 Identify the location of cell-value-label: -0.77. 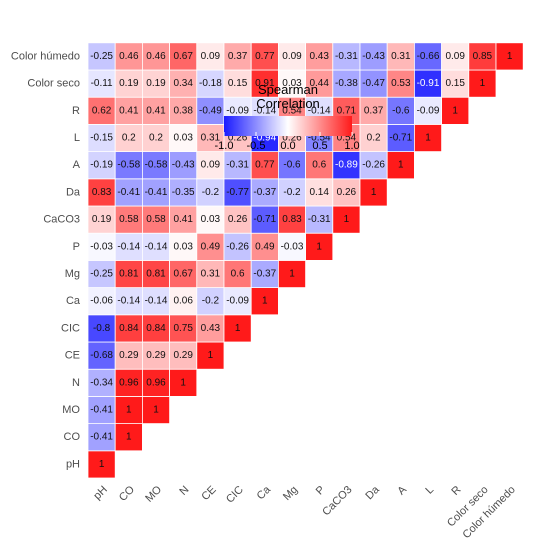
(237, 192).